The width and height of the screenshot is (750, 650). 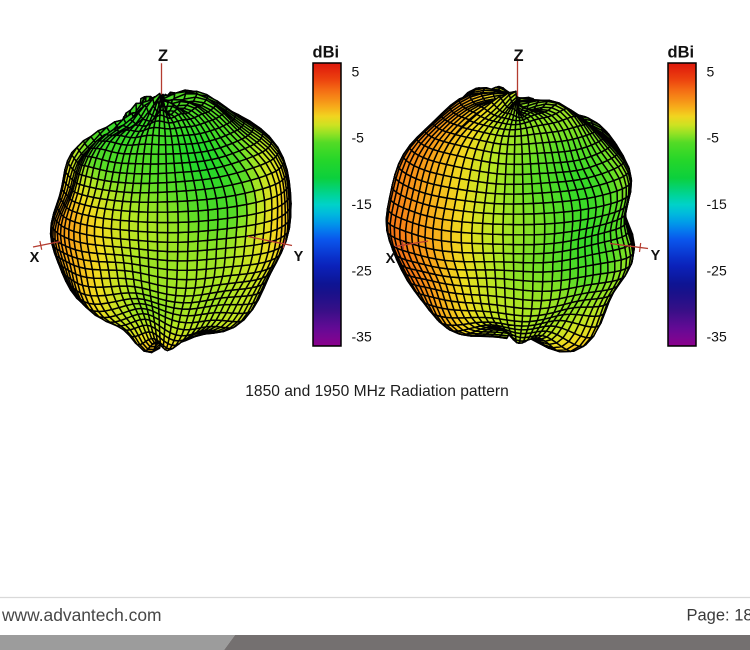 I want to click on svg-text: www.advantech.com, so click(x=81, y=615).